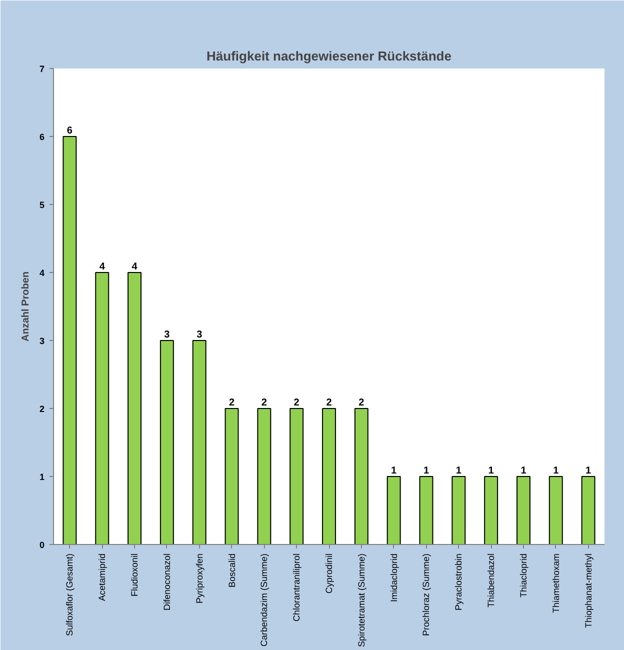  Describe the element at coordinates (42, 69) in the screenshot. I see `y-tick-label: 7` at that location.